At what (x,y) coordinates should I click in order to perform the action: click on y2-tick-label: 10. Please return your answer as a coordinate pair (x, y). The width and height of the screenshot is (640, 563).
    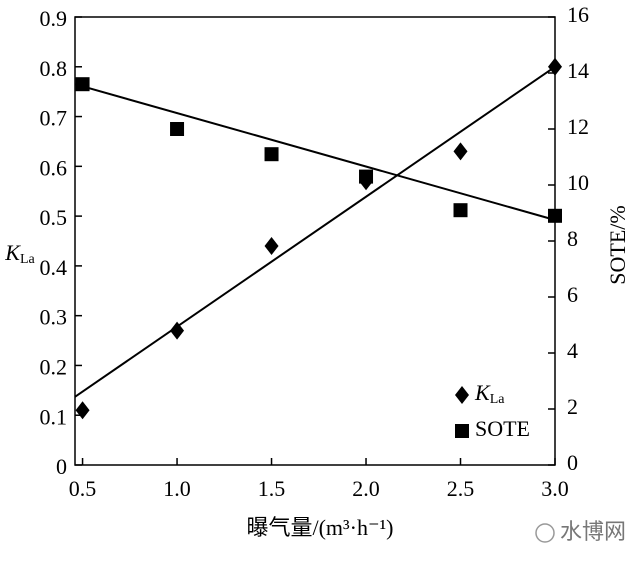
    Looking at the image, I should click on (578, 182).